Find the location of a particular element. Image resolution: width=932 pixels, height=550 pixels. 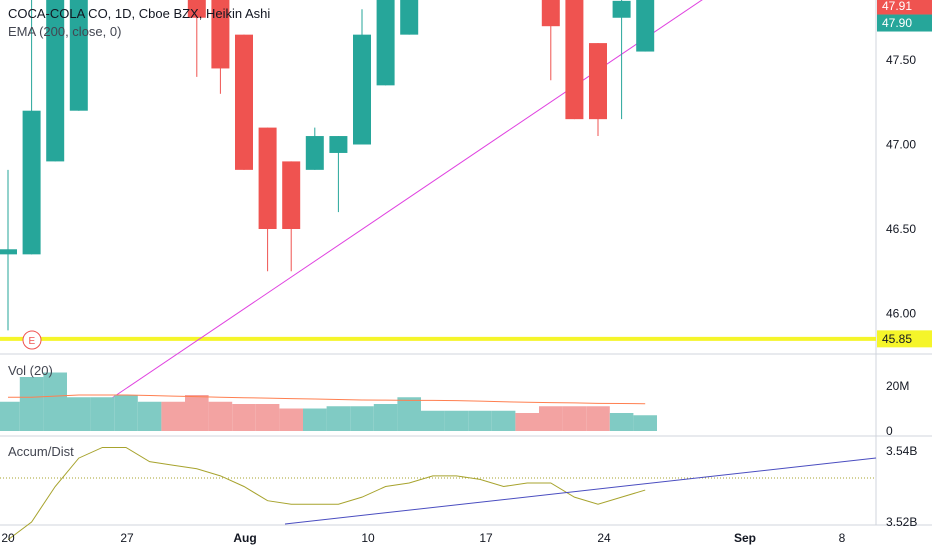

time-tick-label: Aug is located at coordinates (244, 538).